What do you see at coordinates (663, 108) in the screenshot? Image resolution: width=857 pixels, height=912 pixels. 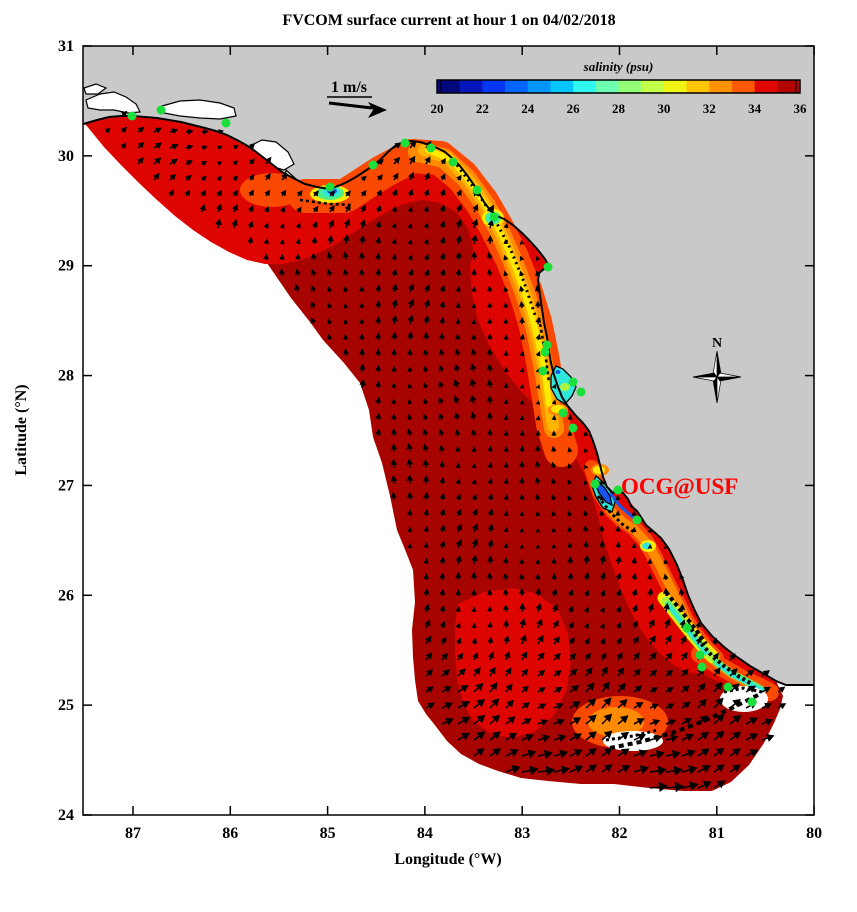 I see `colorbar-tick-label: 30` at bounding box center [663, 108].